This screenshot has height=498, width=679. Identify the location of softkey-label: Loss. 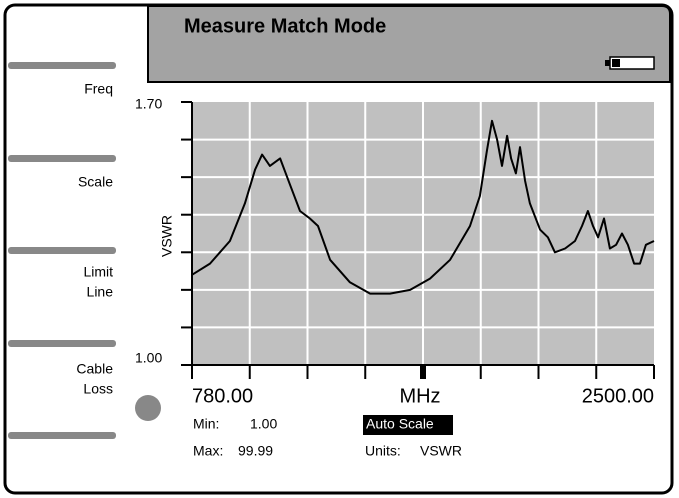
(98, 389).